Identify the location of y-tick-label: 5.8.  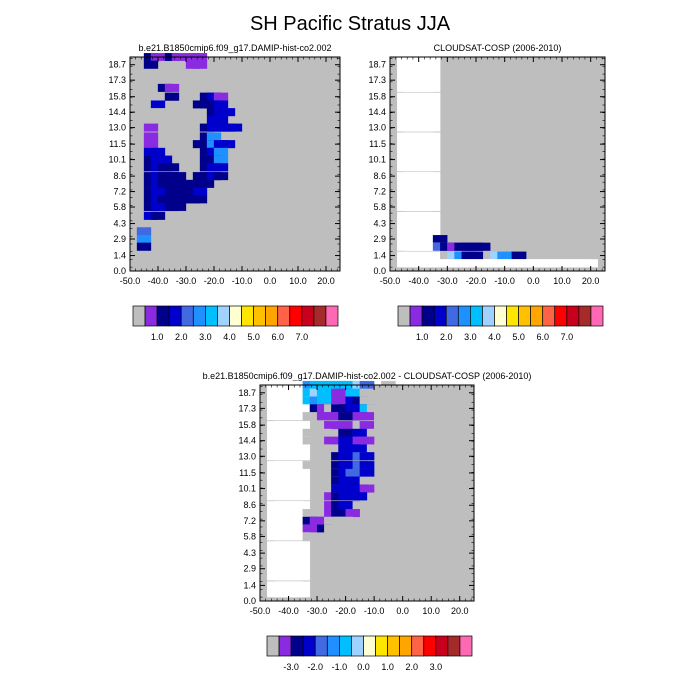
(249, 536).